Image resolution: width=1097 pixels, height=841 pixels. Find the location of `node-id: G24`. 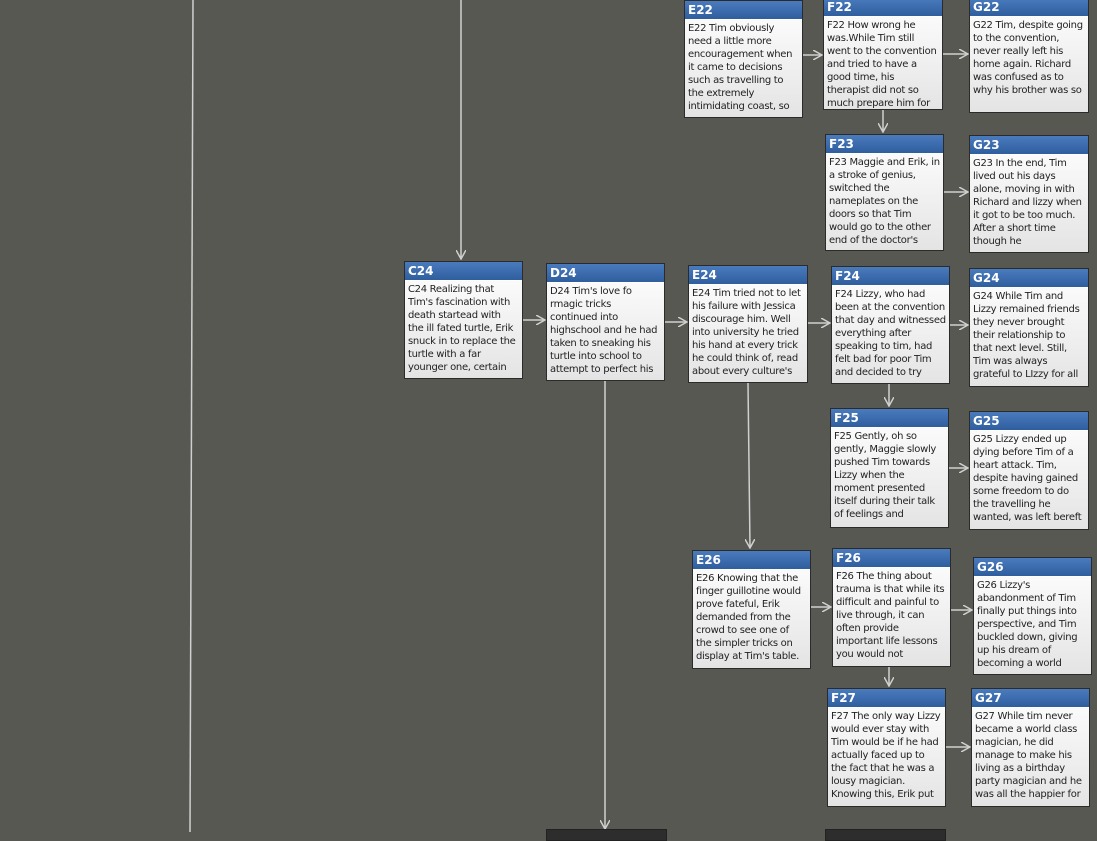

node-id: G24 is located at coordinates (1029, 278).